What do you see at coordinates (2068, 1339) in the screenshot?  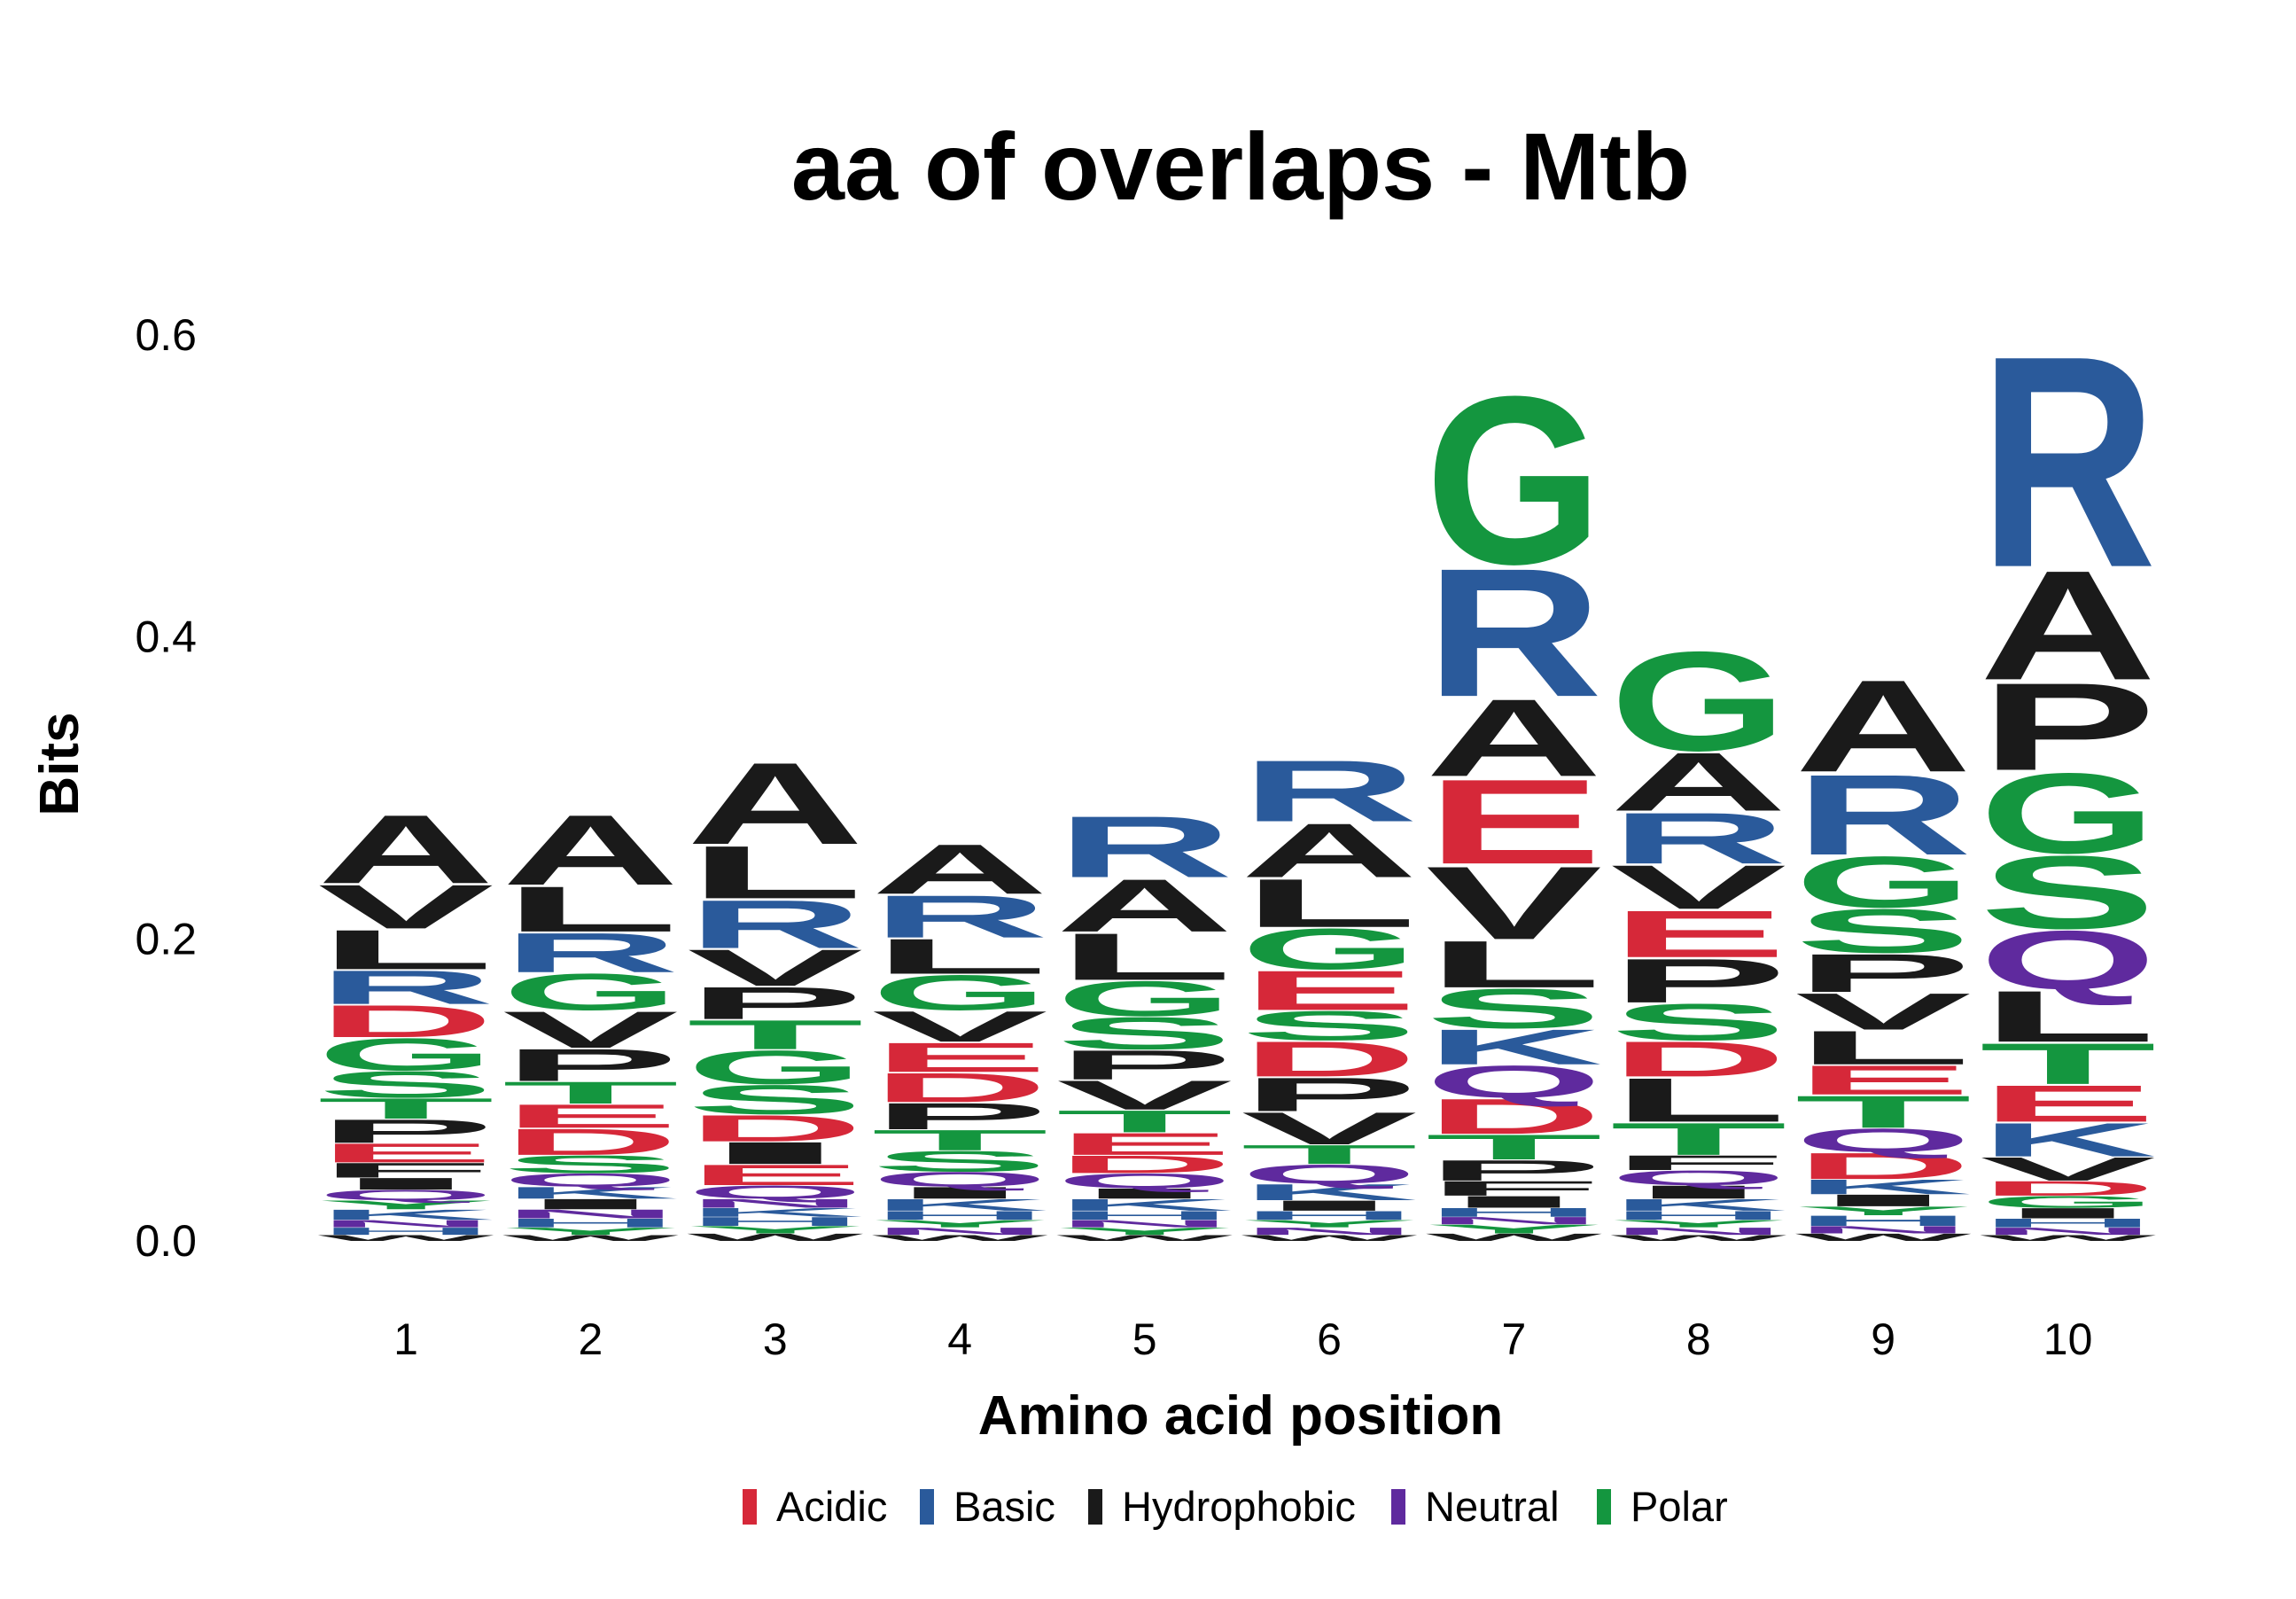 I see `x-tick-label: 10` at bounding box center [2068, 1339].